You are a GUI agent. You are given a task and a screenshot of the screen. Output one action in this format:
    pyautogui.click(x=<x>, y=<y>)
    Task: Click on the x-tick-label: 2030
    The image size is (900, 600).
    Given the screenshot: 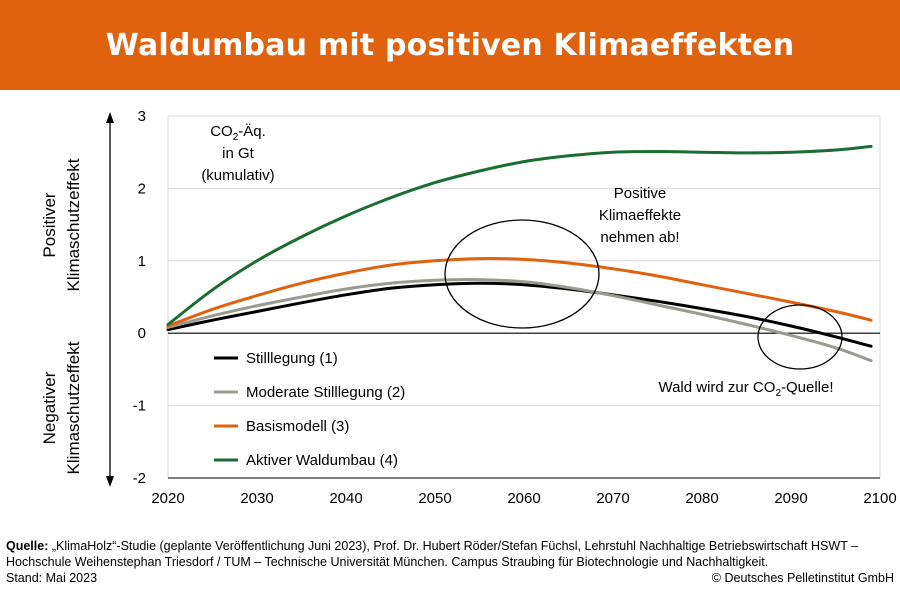 What is the action you would take?
    pyautogui.click(x=256, y=498)
    